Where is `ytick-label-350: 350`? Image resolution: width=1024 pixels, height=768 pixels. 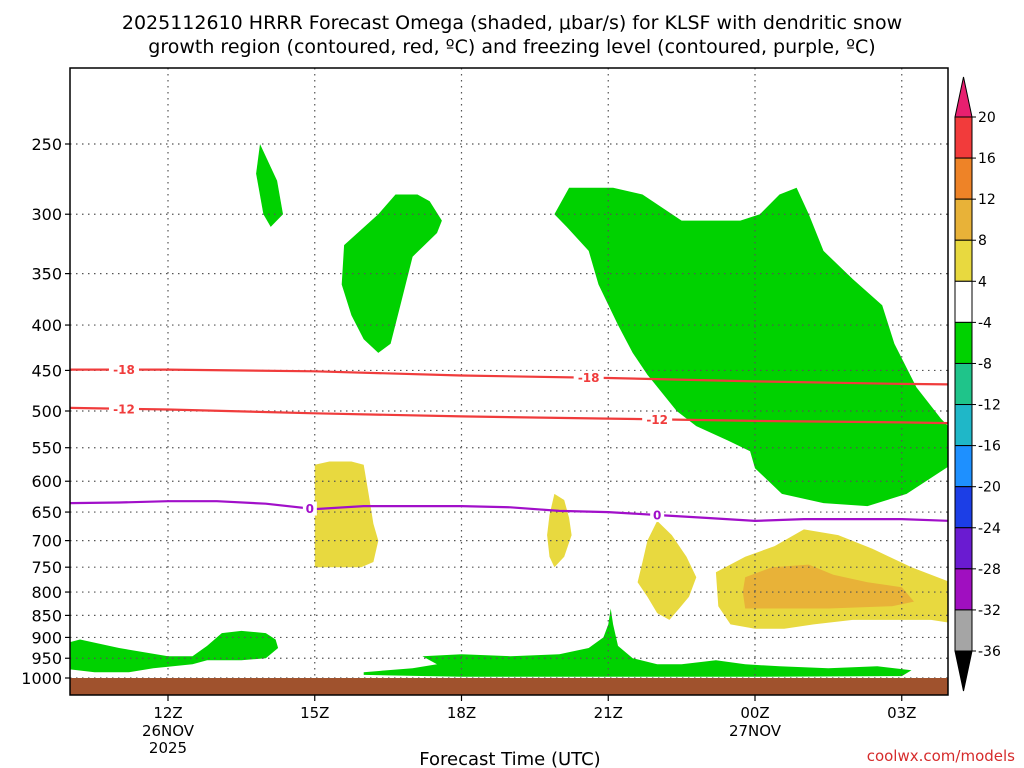 ytick-label-350: 350 is located at coordinates (46, 274).